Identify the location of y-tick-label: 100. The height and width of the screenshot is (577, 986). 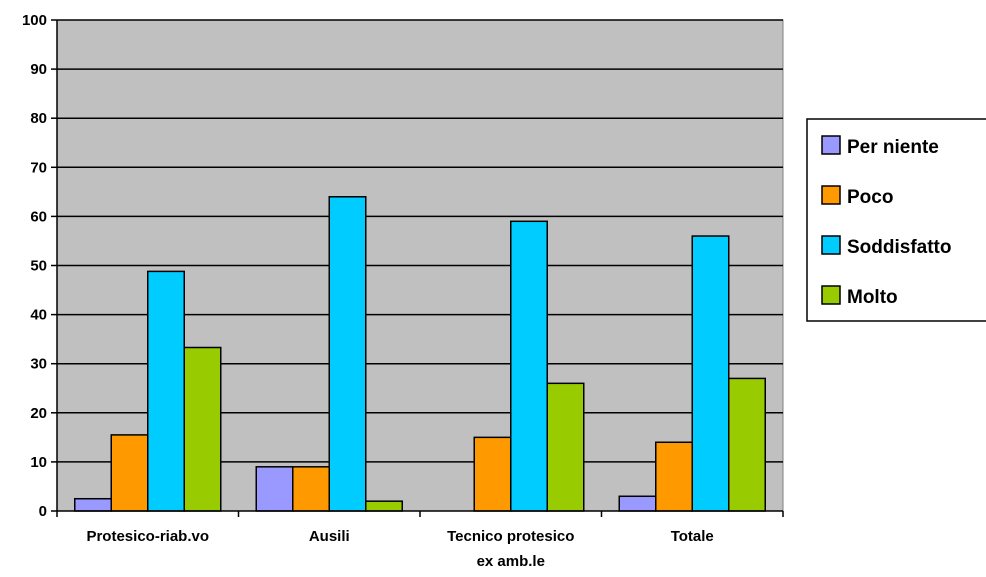
(34, 20).